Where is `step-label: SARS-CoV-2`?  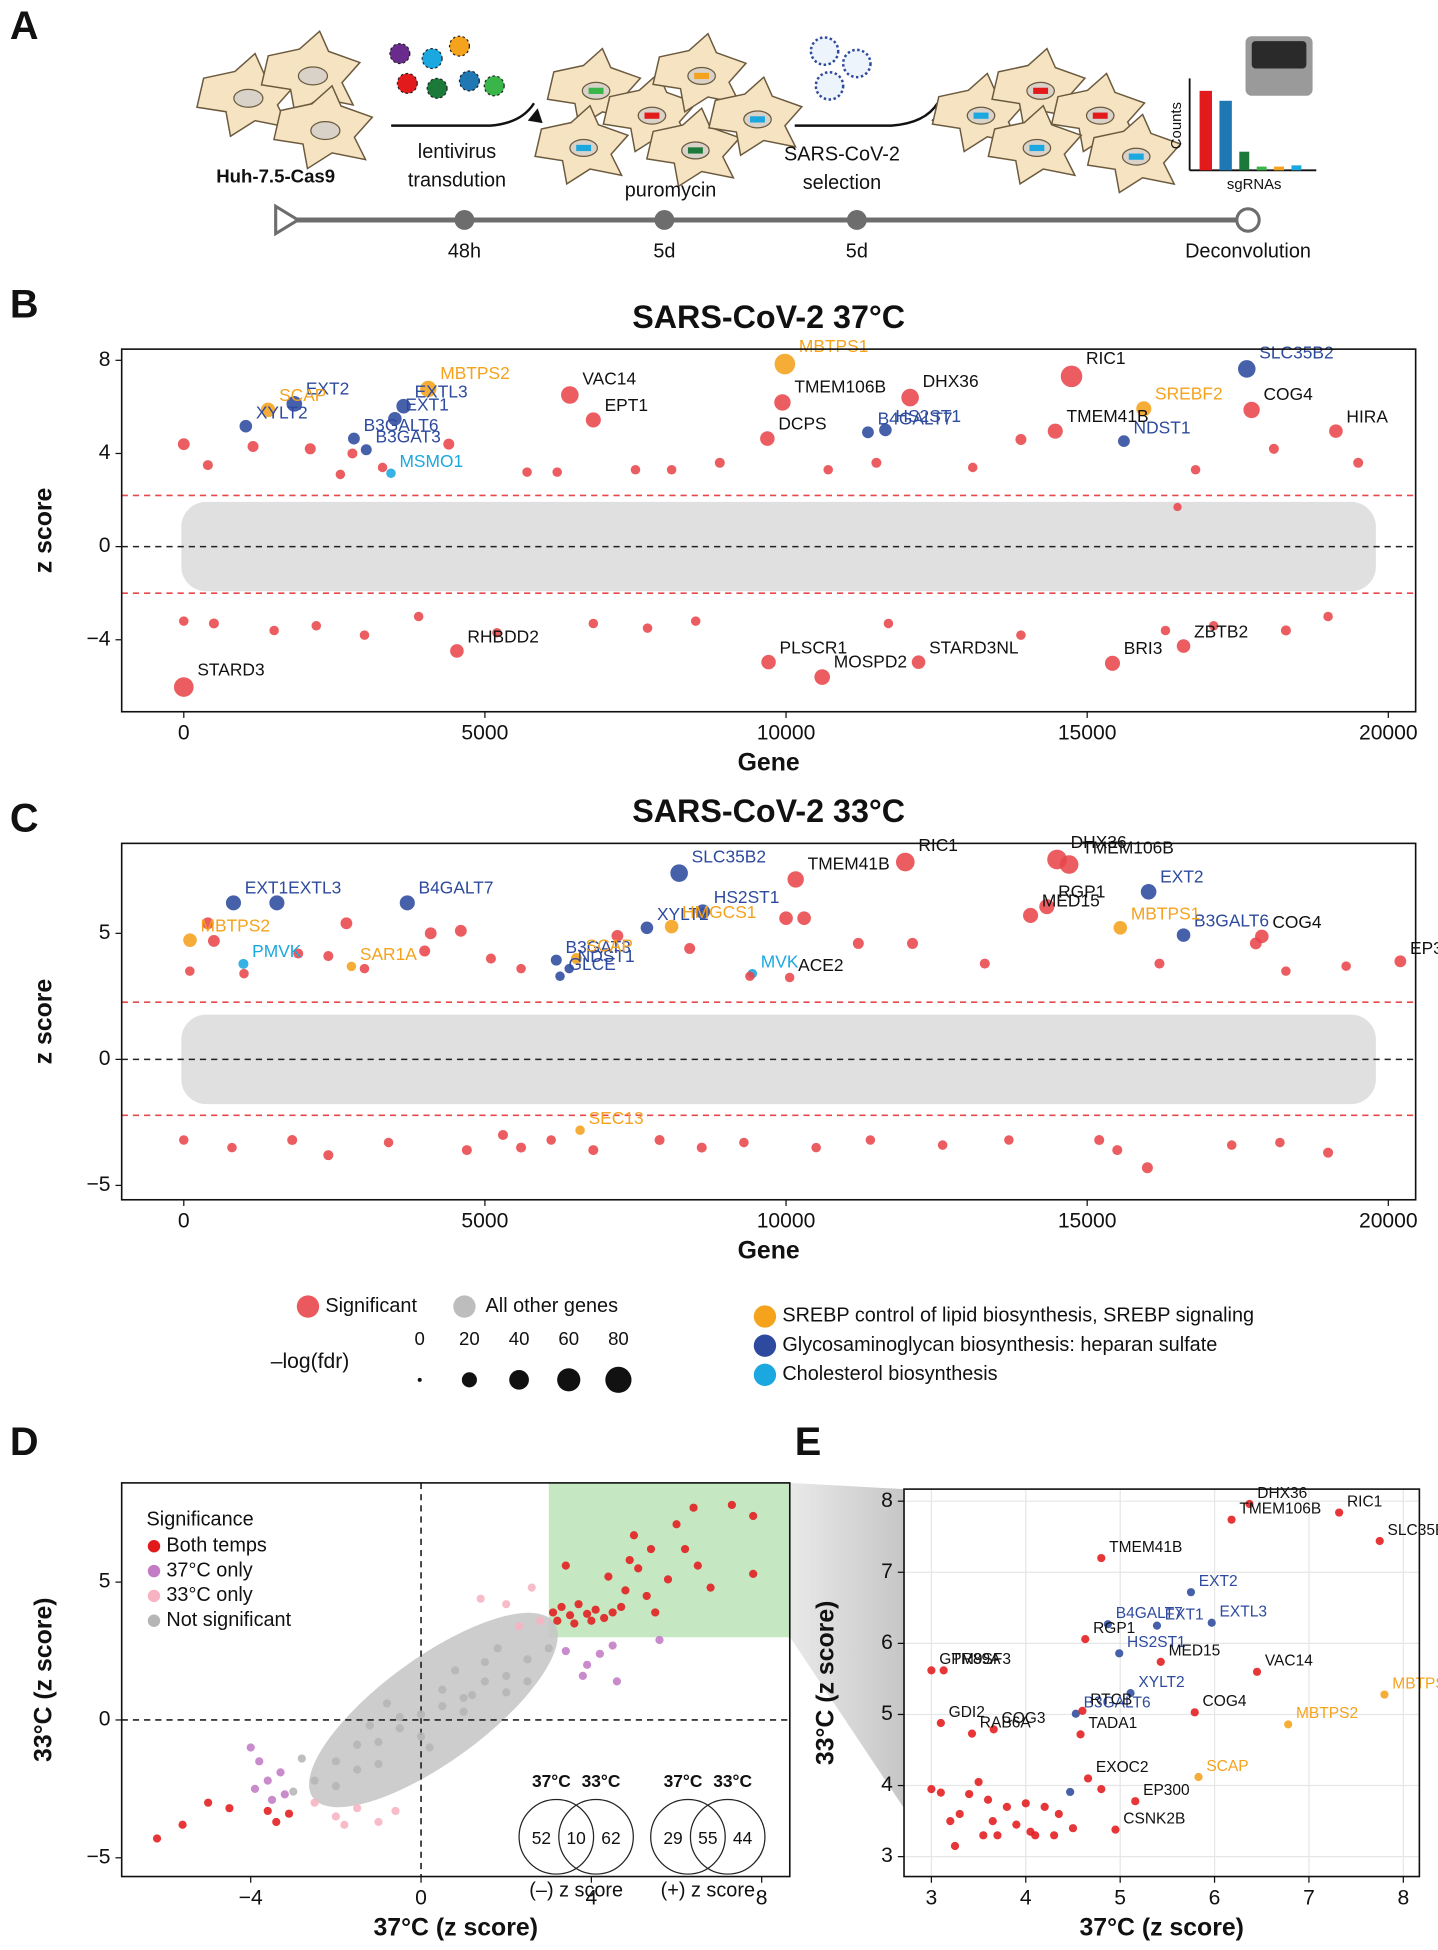
step-label: SARS-CoV-2 is located at coordinates (842, 155).